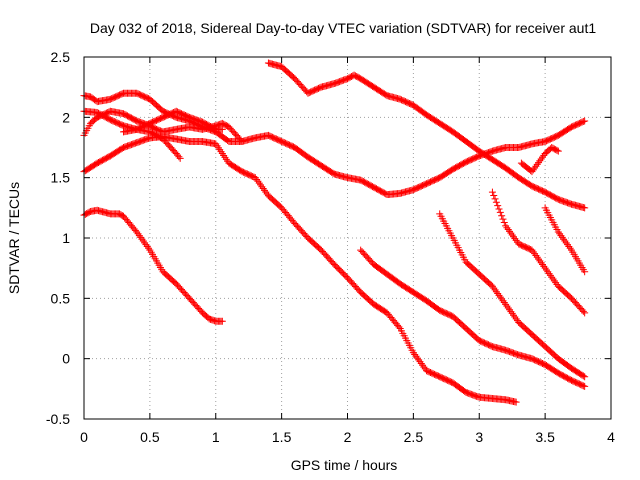 The height and width of the screenshot is (480, 640). Describe the element at coordinates (66, 359) in the screenshot. I see `y-tick-label: 0` at that location.